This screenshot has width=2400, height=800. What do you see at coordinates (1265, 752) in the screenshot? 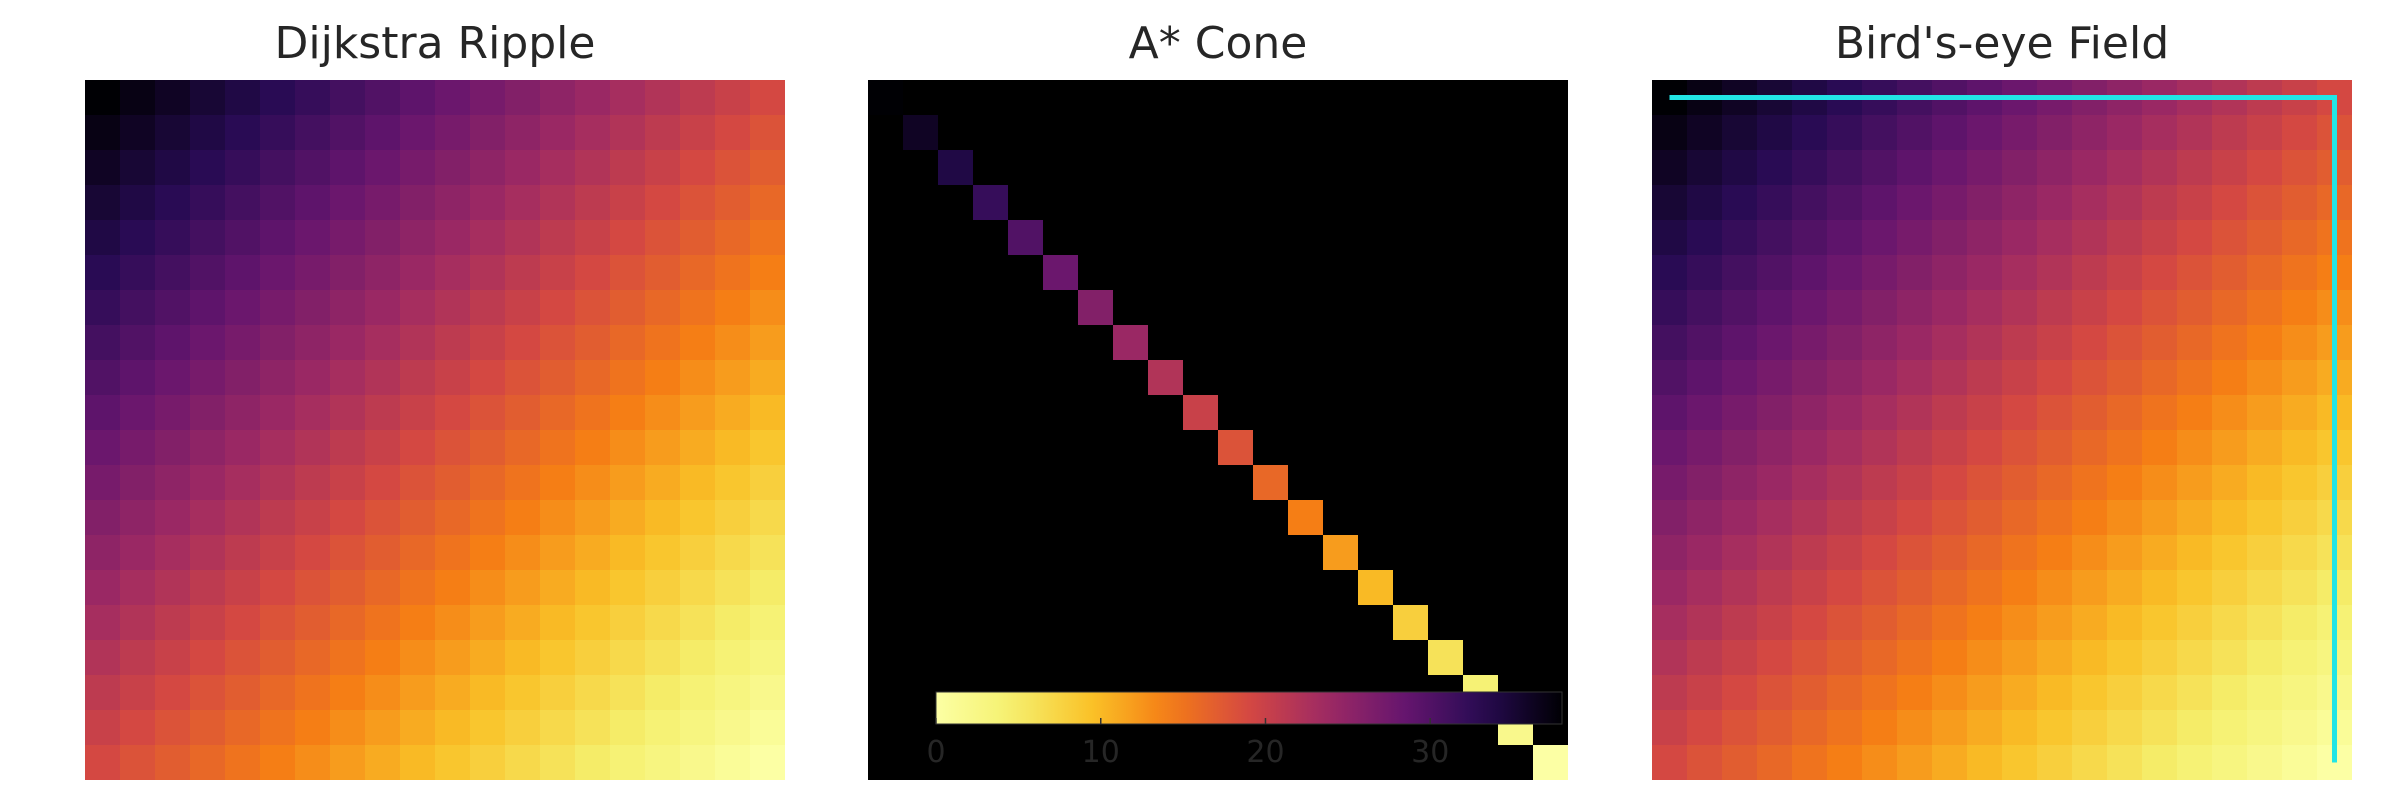
I see `astar-colorbar-tick-label-2: 20` at bounding box center [1265, 752].